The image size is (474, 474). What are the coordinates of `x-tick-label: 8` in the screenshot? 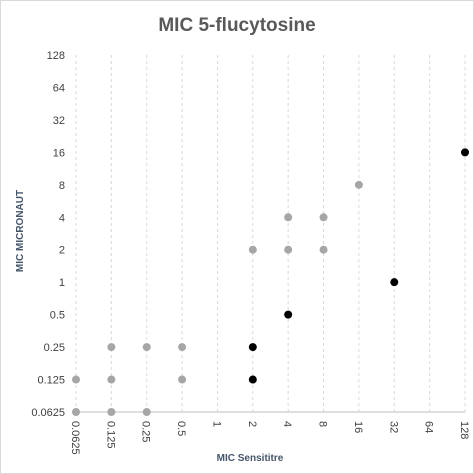 It's located at (323, 424).